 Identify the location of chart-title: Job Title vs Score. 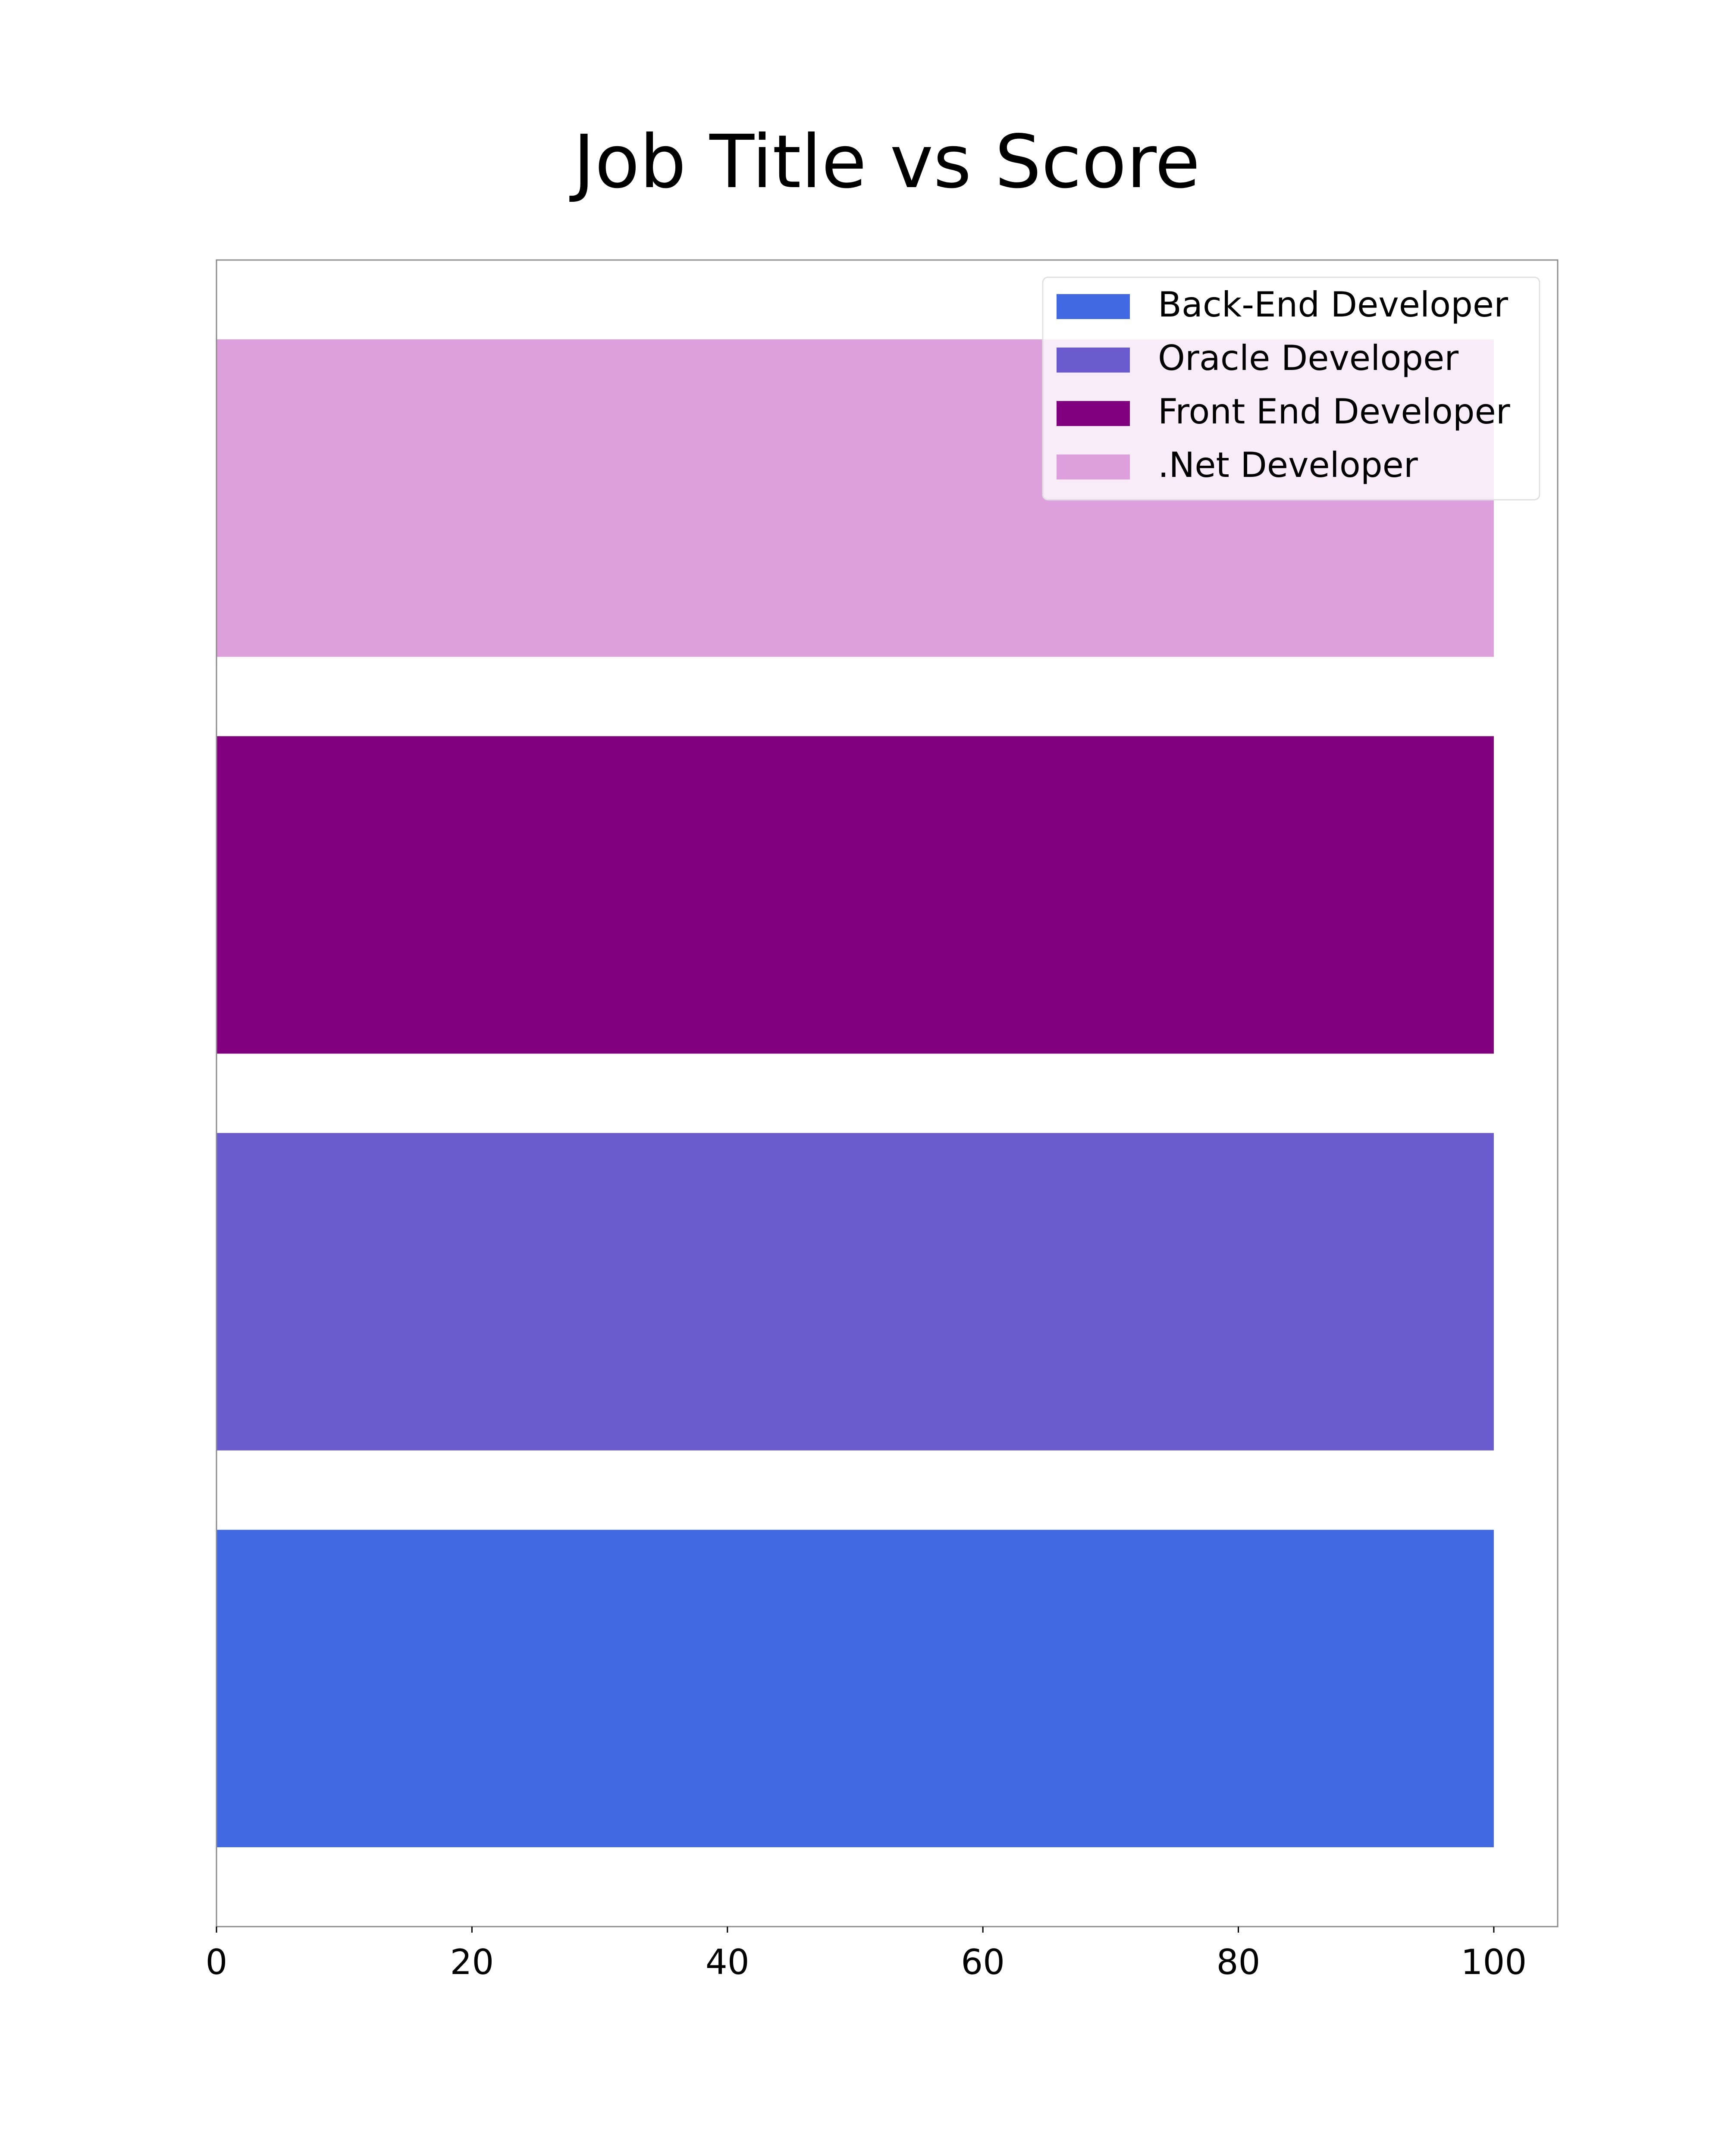
(885, 162).